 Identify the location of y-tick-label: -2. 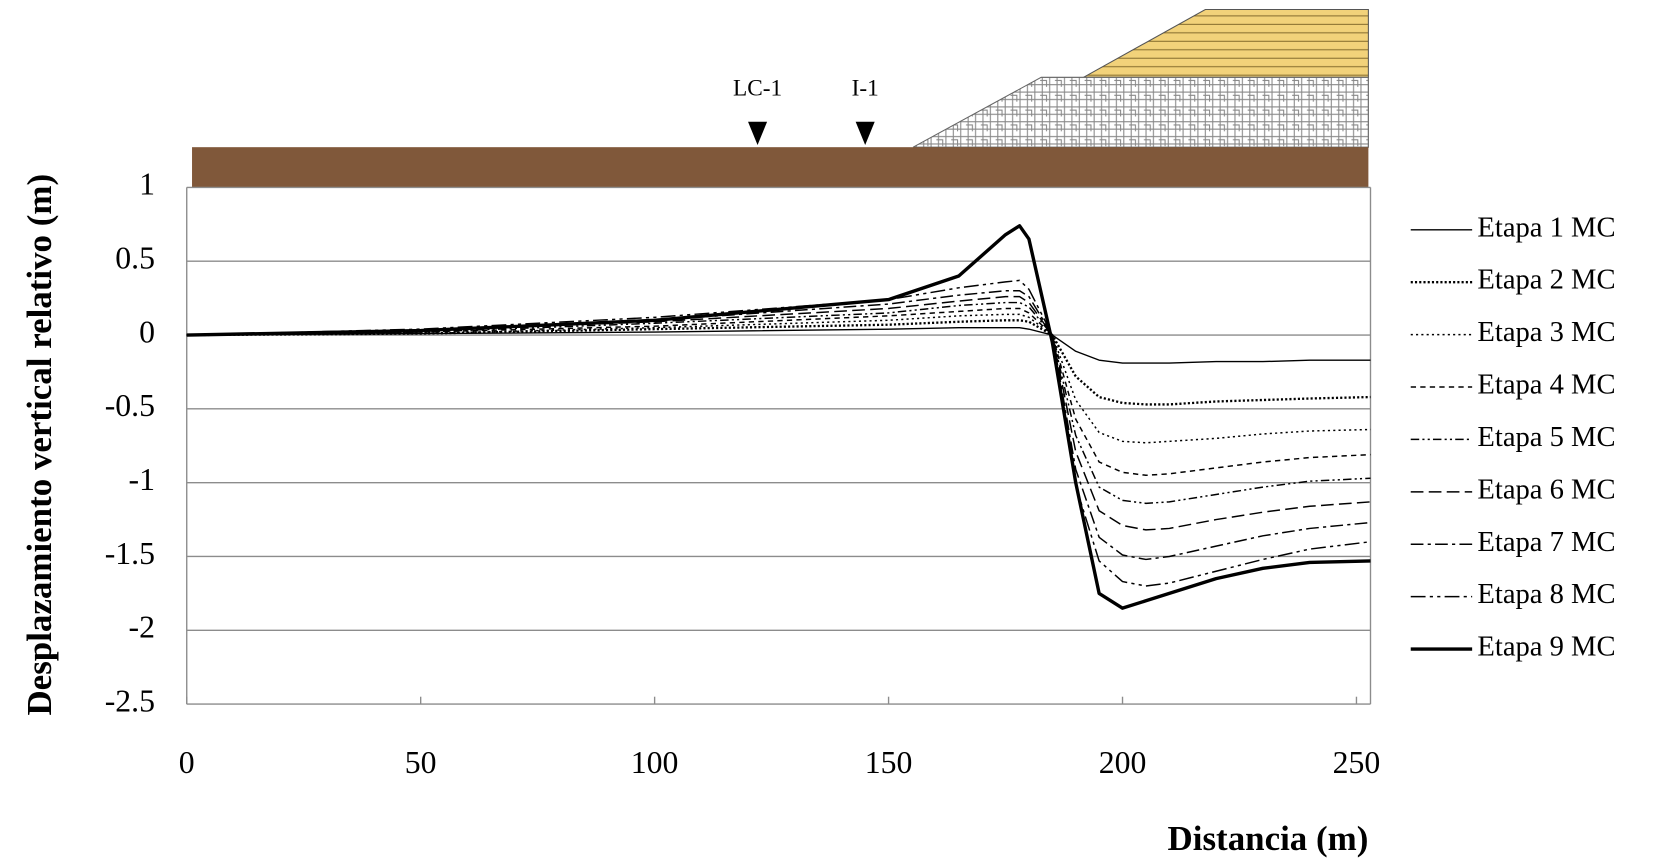
(142, 627).